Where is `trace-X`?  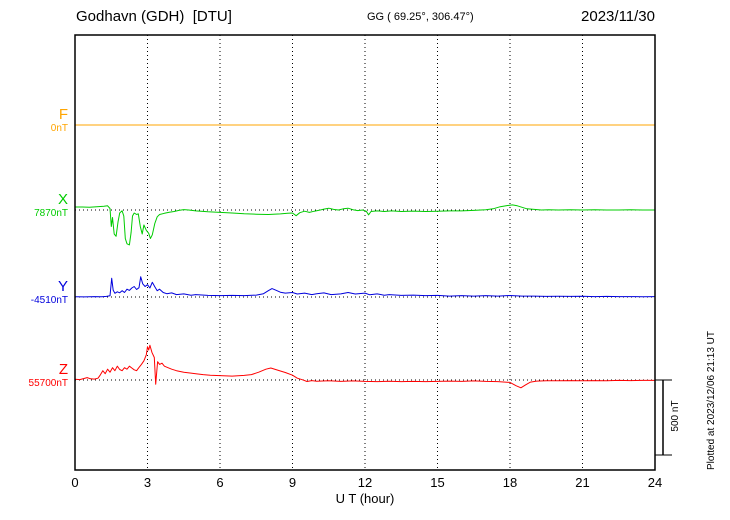
trace-X is located at coordinates (365, 225).